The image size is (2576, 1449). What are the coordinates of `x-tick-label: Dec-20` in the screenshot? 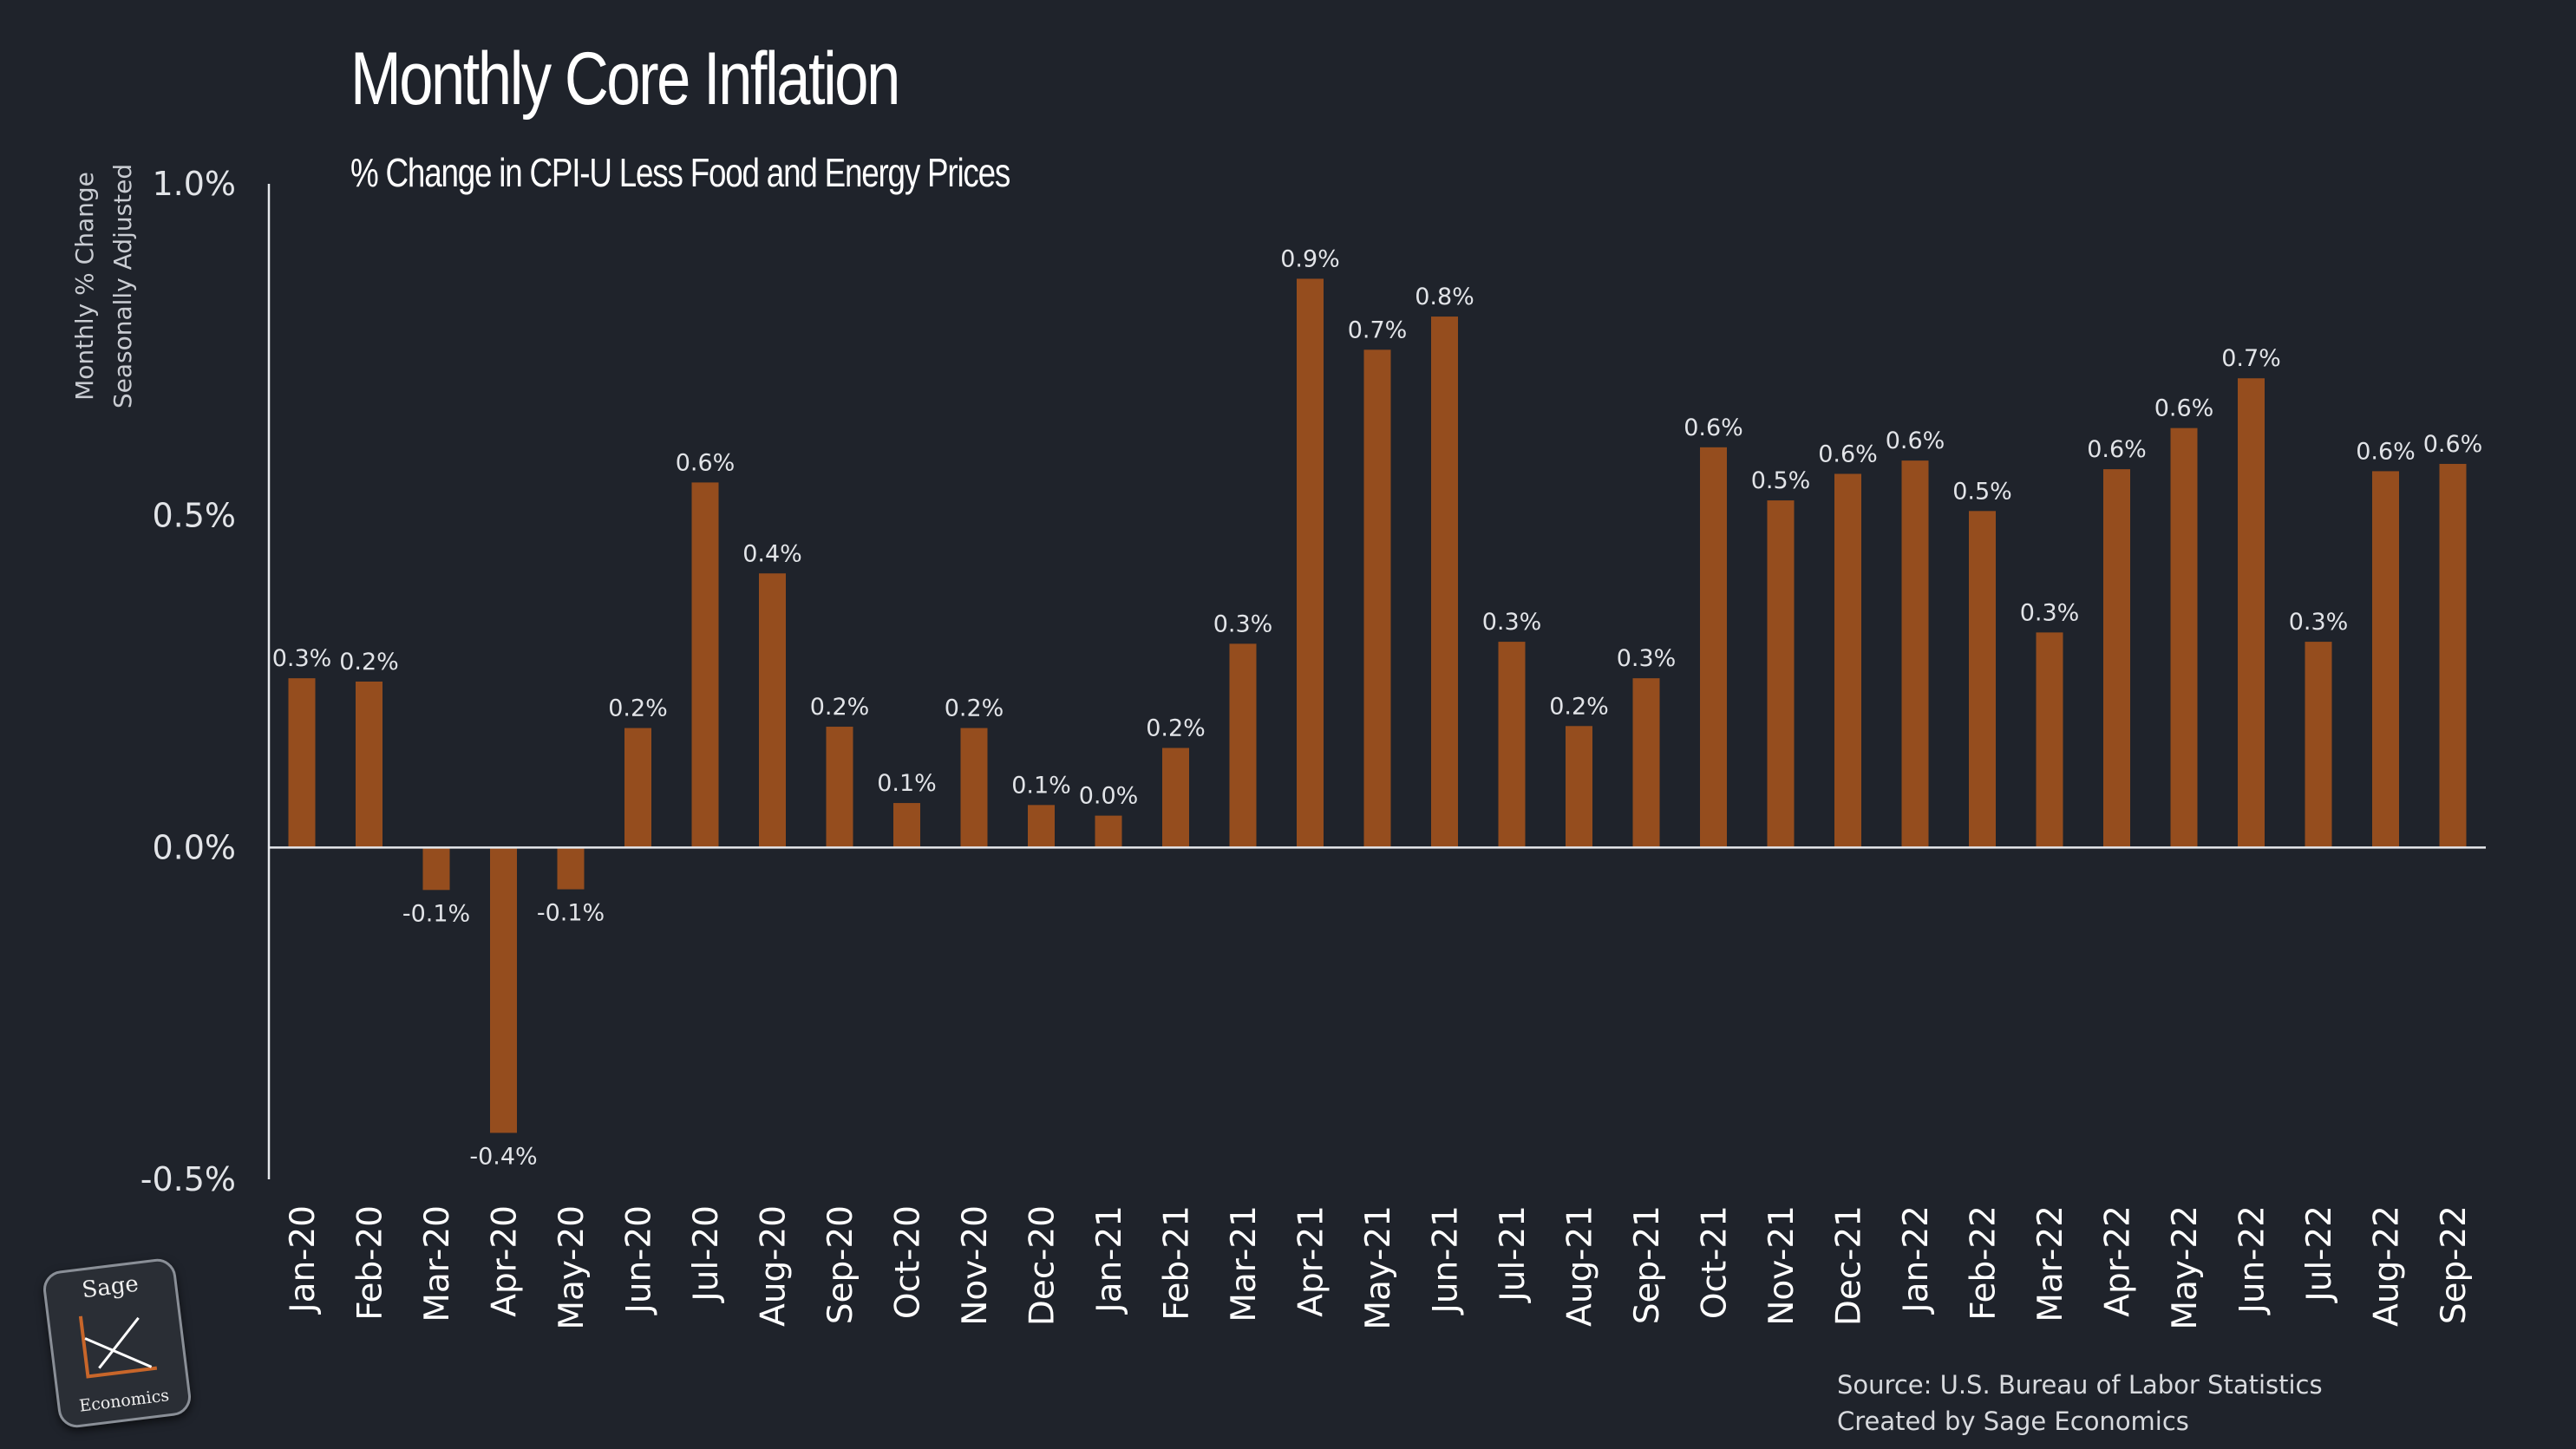 It's located at (1042, 1265).